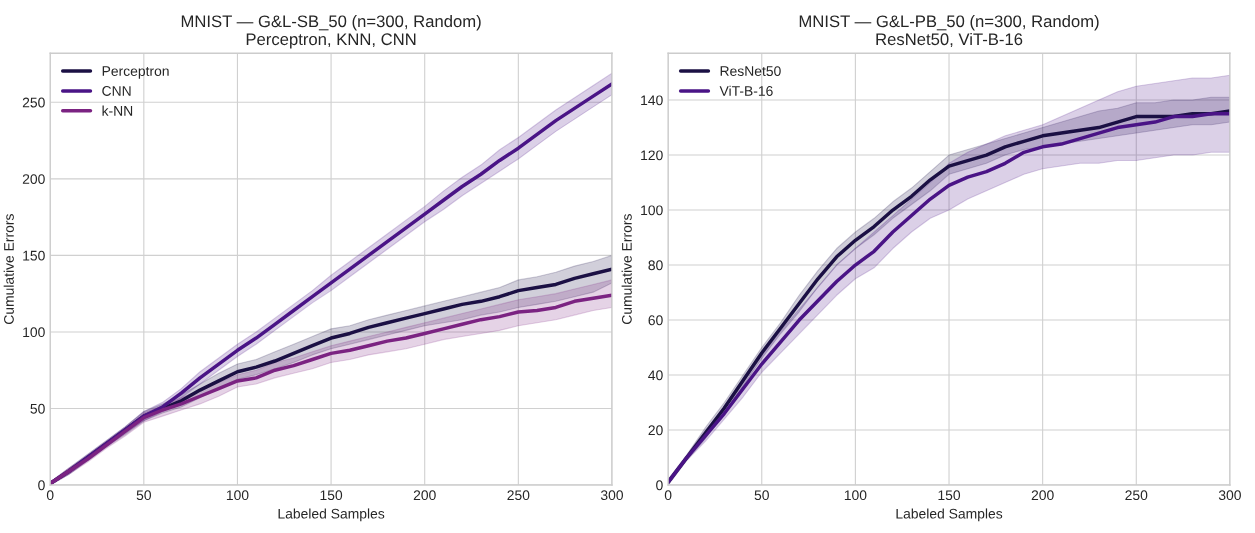 The image size is (1255, 533). What do you see at coordinates (33, 179) in the screenshot?
I see `y-tick-label: 200` at bounding box center [33, 179].